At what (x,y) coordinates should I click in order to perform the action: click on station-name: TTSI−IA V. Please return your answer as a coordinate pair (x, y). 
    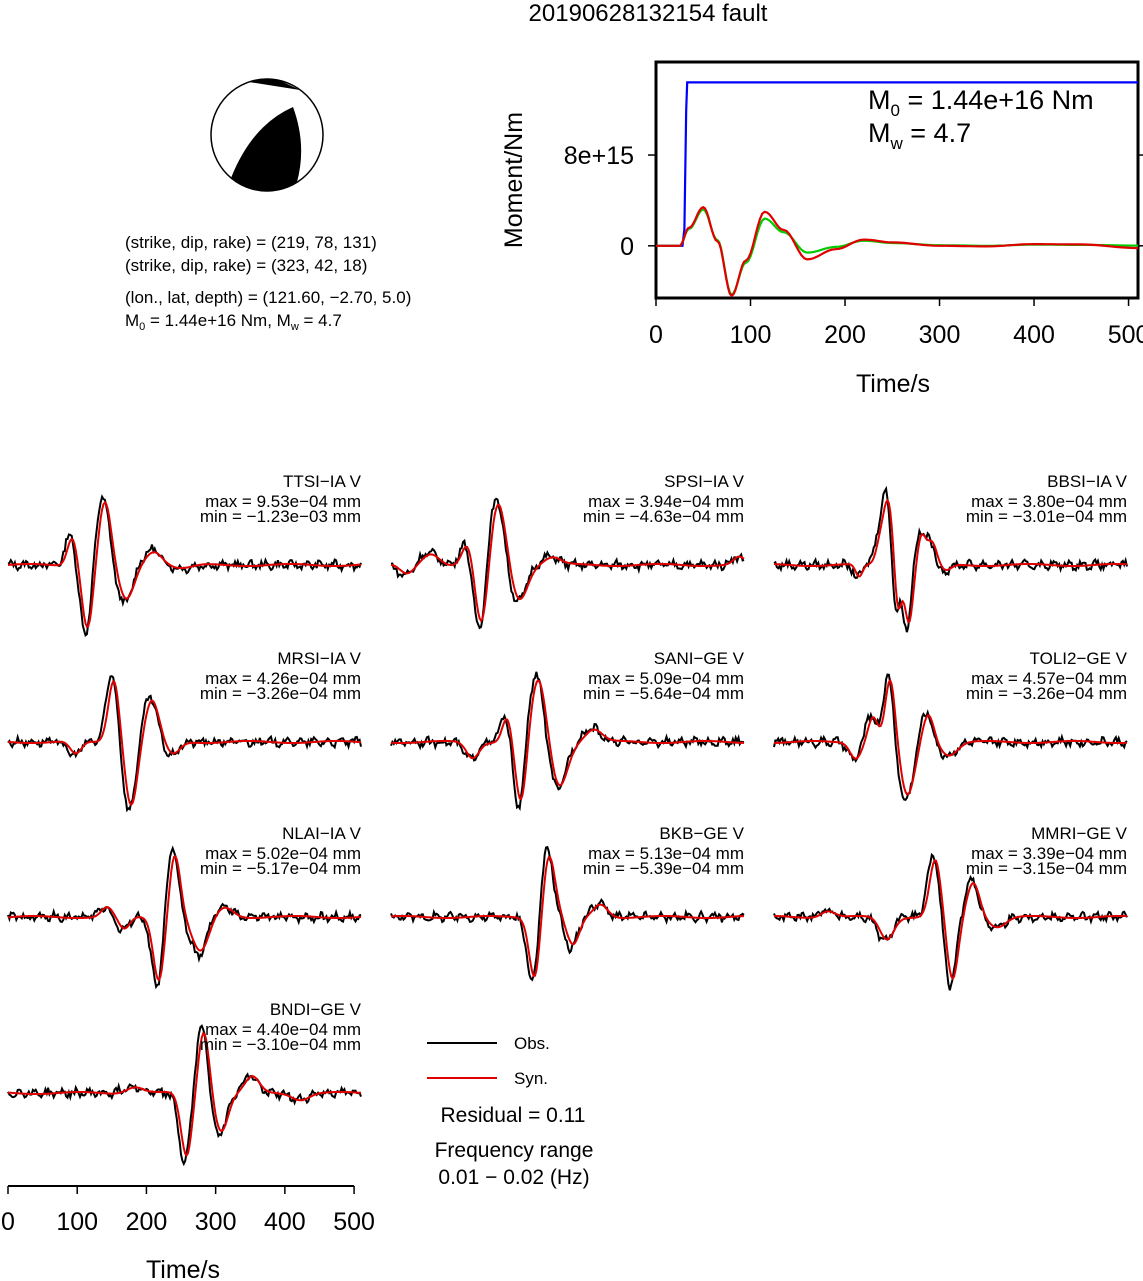
    Looking at the image, I should click on (322, 481).